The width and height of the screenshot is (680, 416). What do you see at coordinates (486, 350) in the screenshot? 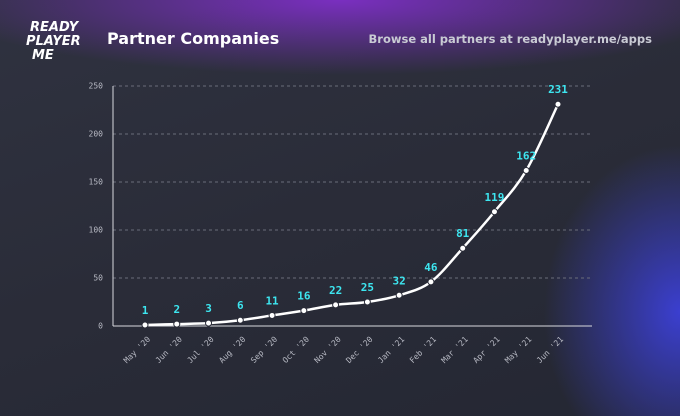
I see `x-tick-label: Apr '21` at bounding box center [486, 350].